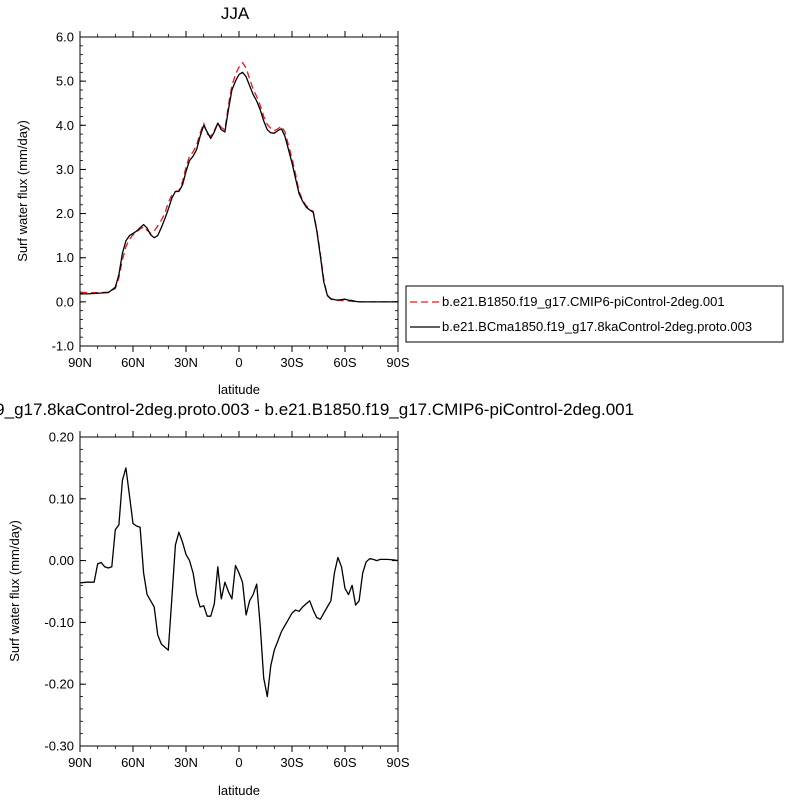 Image resolution: width=800 pixels, height=800 pixels. What do you see at coordinates (63, 192) in the screenshot?
I see `top-y-tick-labels: -1.0 0.0 1.0 2.0 3.0 4.0 5.0 6.0` at bounding box center [63, 192].